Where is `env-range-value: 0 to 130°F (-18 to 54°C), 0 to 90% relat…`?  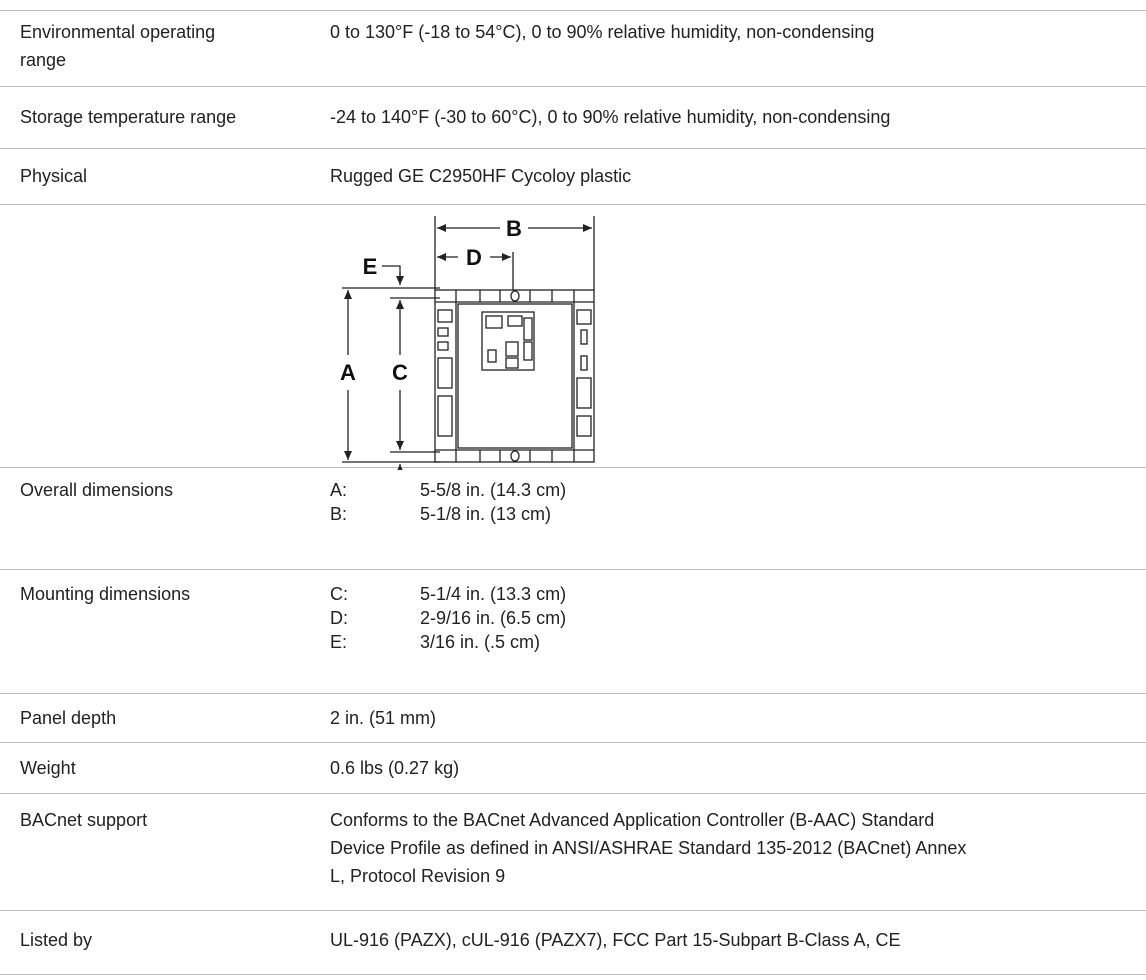 env-range-value: 0 to 130°F (-18 to 54°C), 0 to 90% relat… is located at coordinates (602, 32).